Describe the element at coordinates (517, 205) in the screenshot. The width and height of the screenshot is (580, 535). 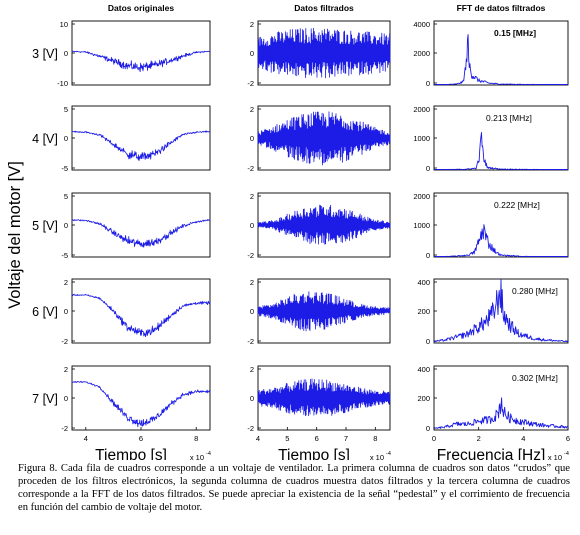
I see `peak-label-3: 0.222 [MHz]` at that location.